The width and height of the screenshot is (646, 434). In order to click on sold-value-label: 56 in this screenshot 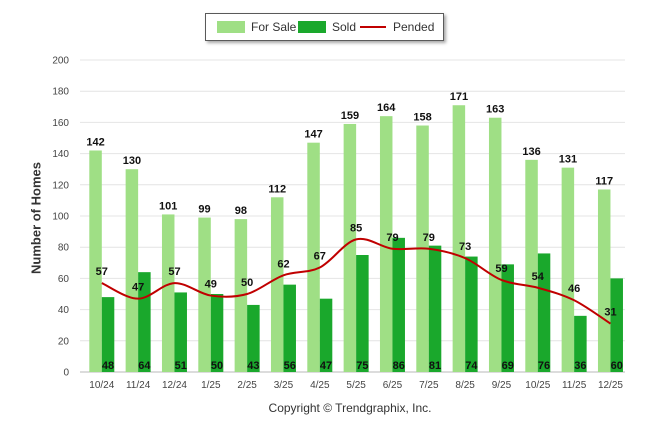, I will do `click(290, 366)`.